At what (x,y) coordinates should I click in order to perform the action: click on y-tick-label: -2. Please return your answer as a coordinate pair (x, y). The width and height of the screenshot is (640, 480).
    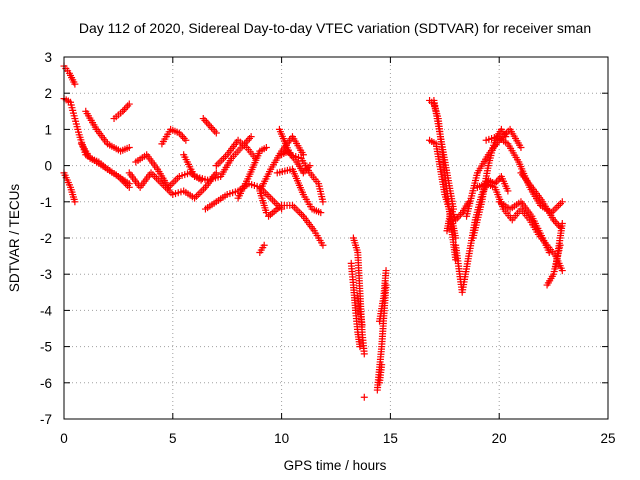
    Looking at the image, I should click on (46, 238).